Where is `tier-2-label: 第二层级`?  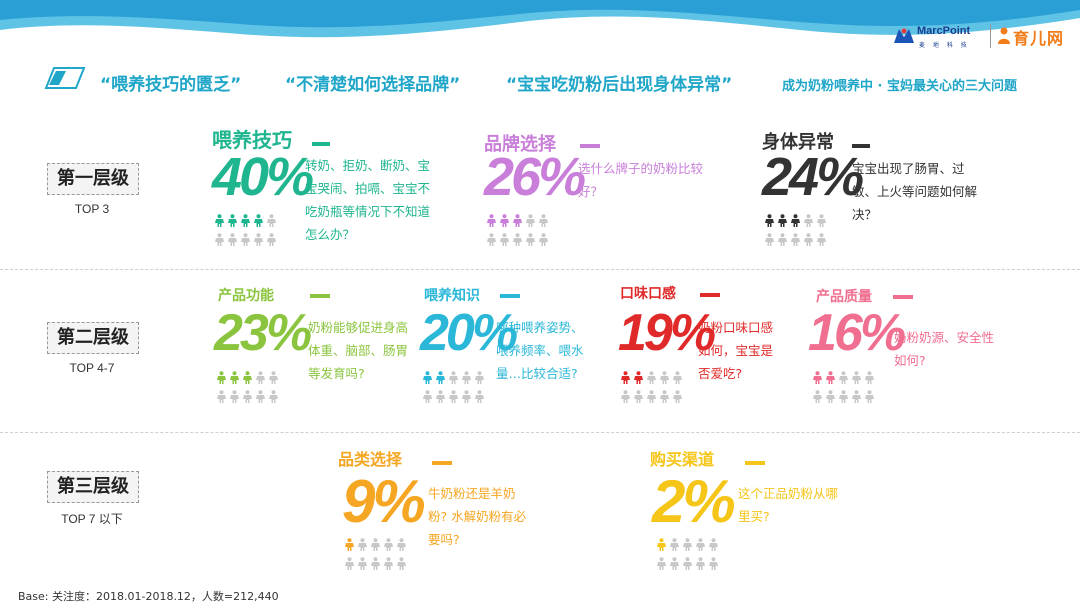
tier-2-label: 第二层级 is located at coordinates (93, 338).